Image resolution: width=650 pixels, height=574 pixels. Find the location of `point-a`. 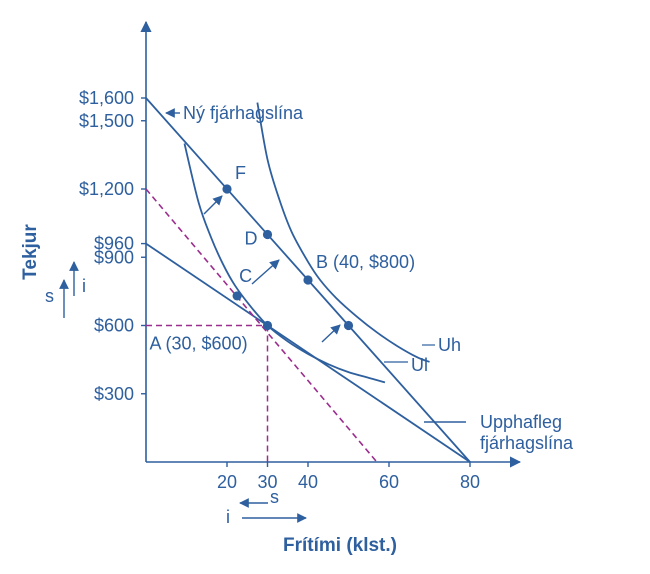

point-a is located at coordinates (267, 325).